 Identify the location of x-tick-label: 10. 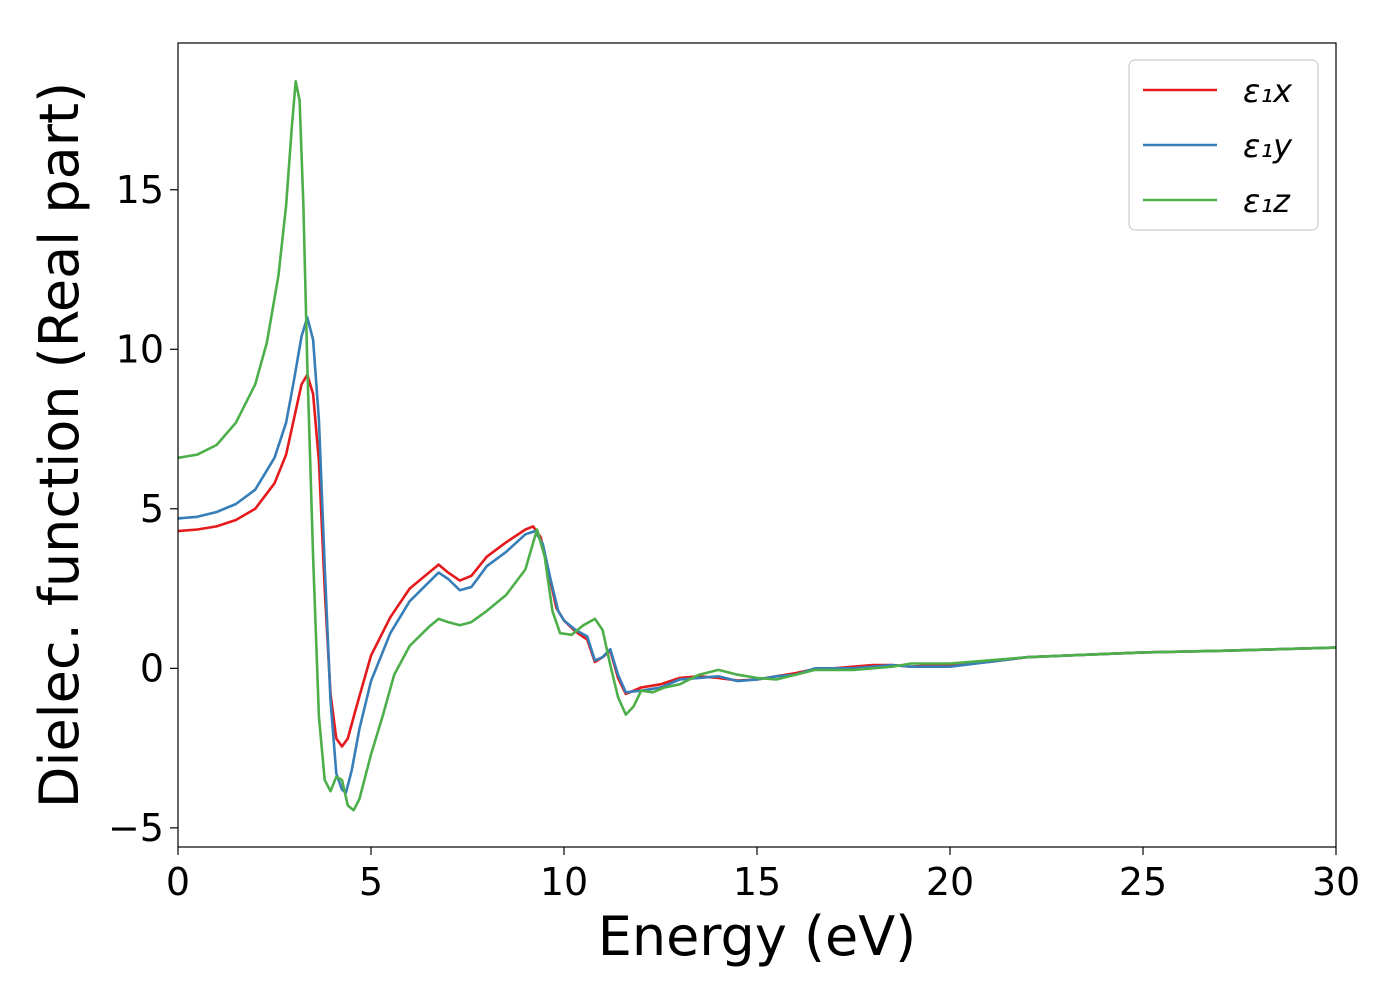
(564, 882).